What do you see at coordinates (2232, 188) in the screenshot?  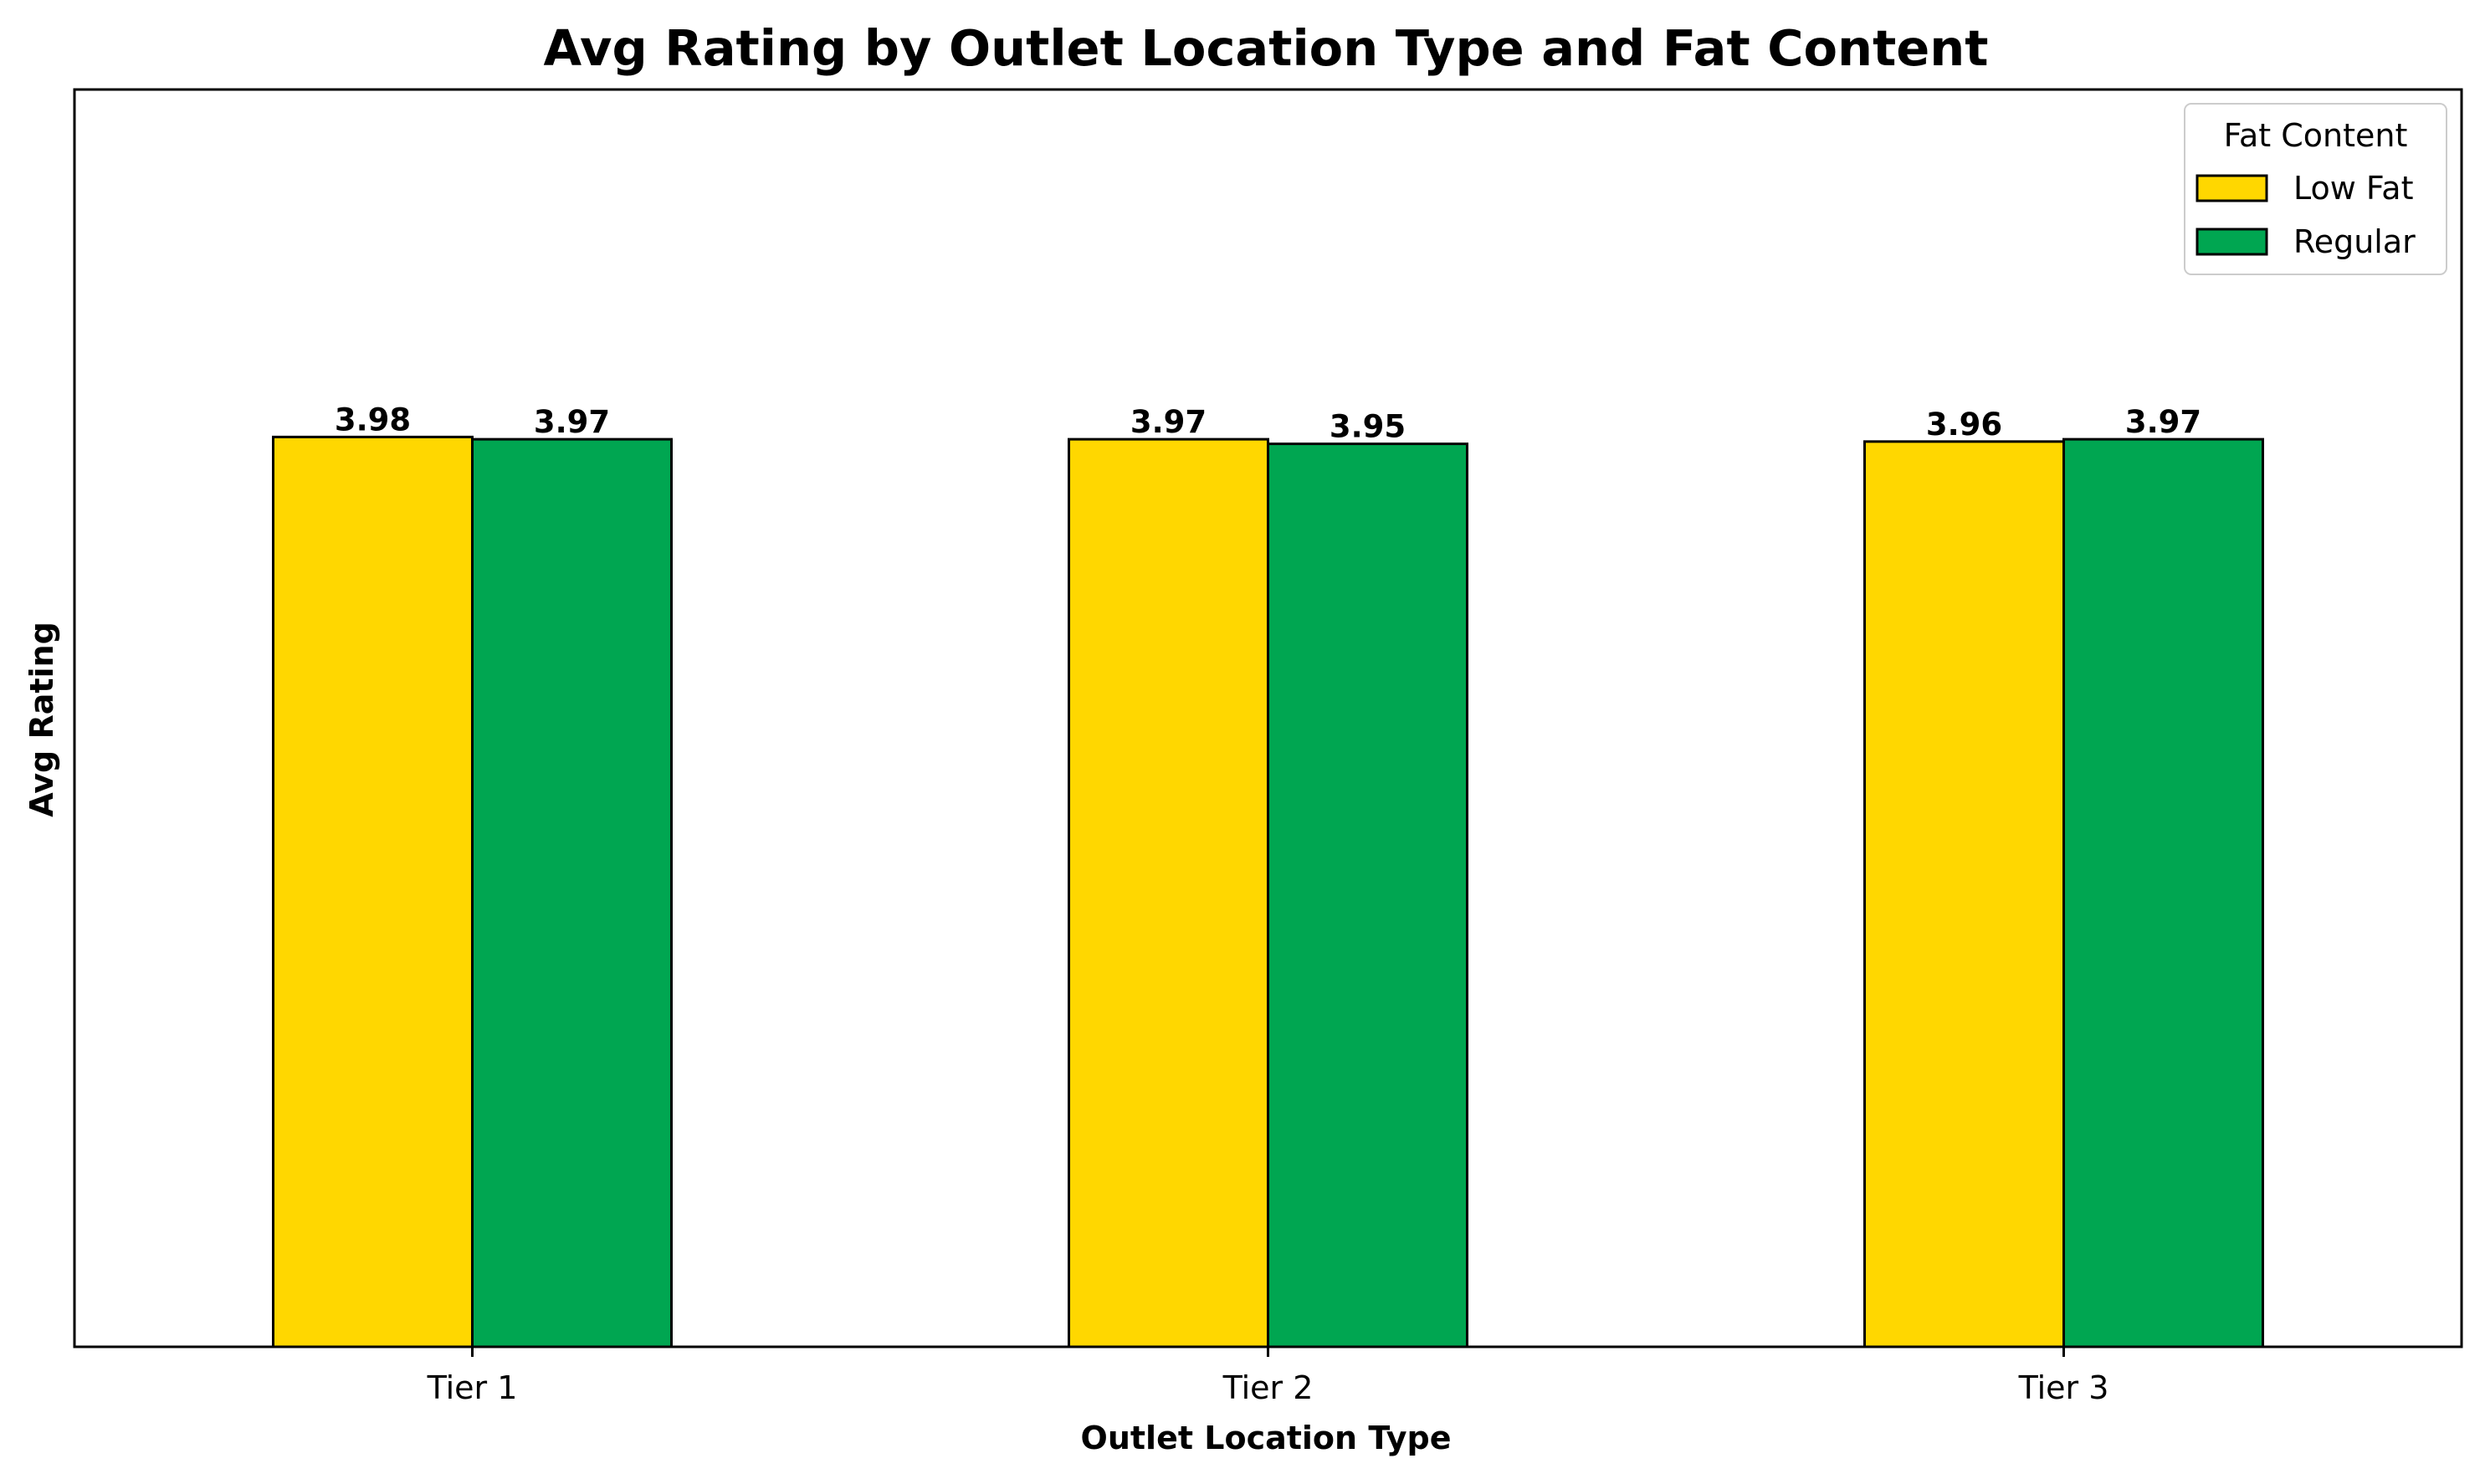 I see `legend-swatch-low-fat` at bounding box center [2232, 188].